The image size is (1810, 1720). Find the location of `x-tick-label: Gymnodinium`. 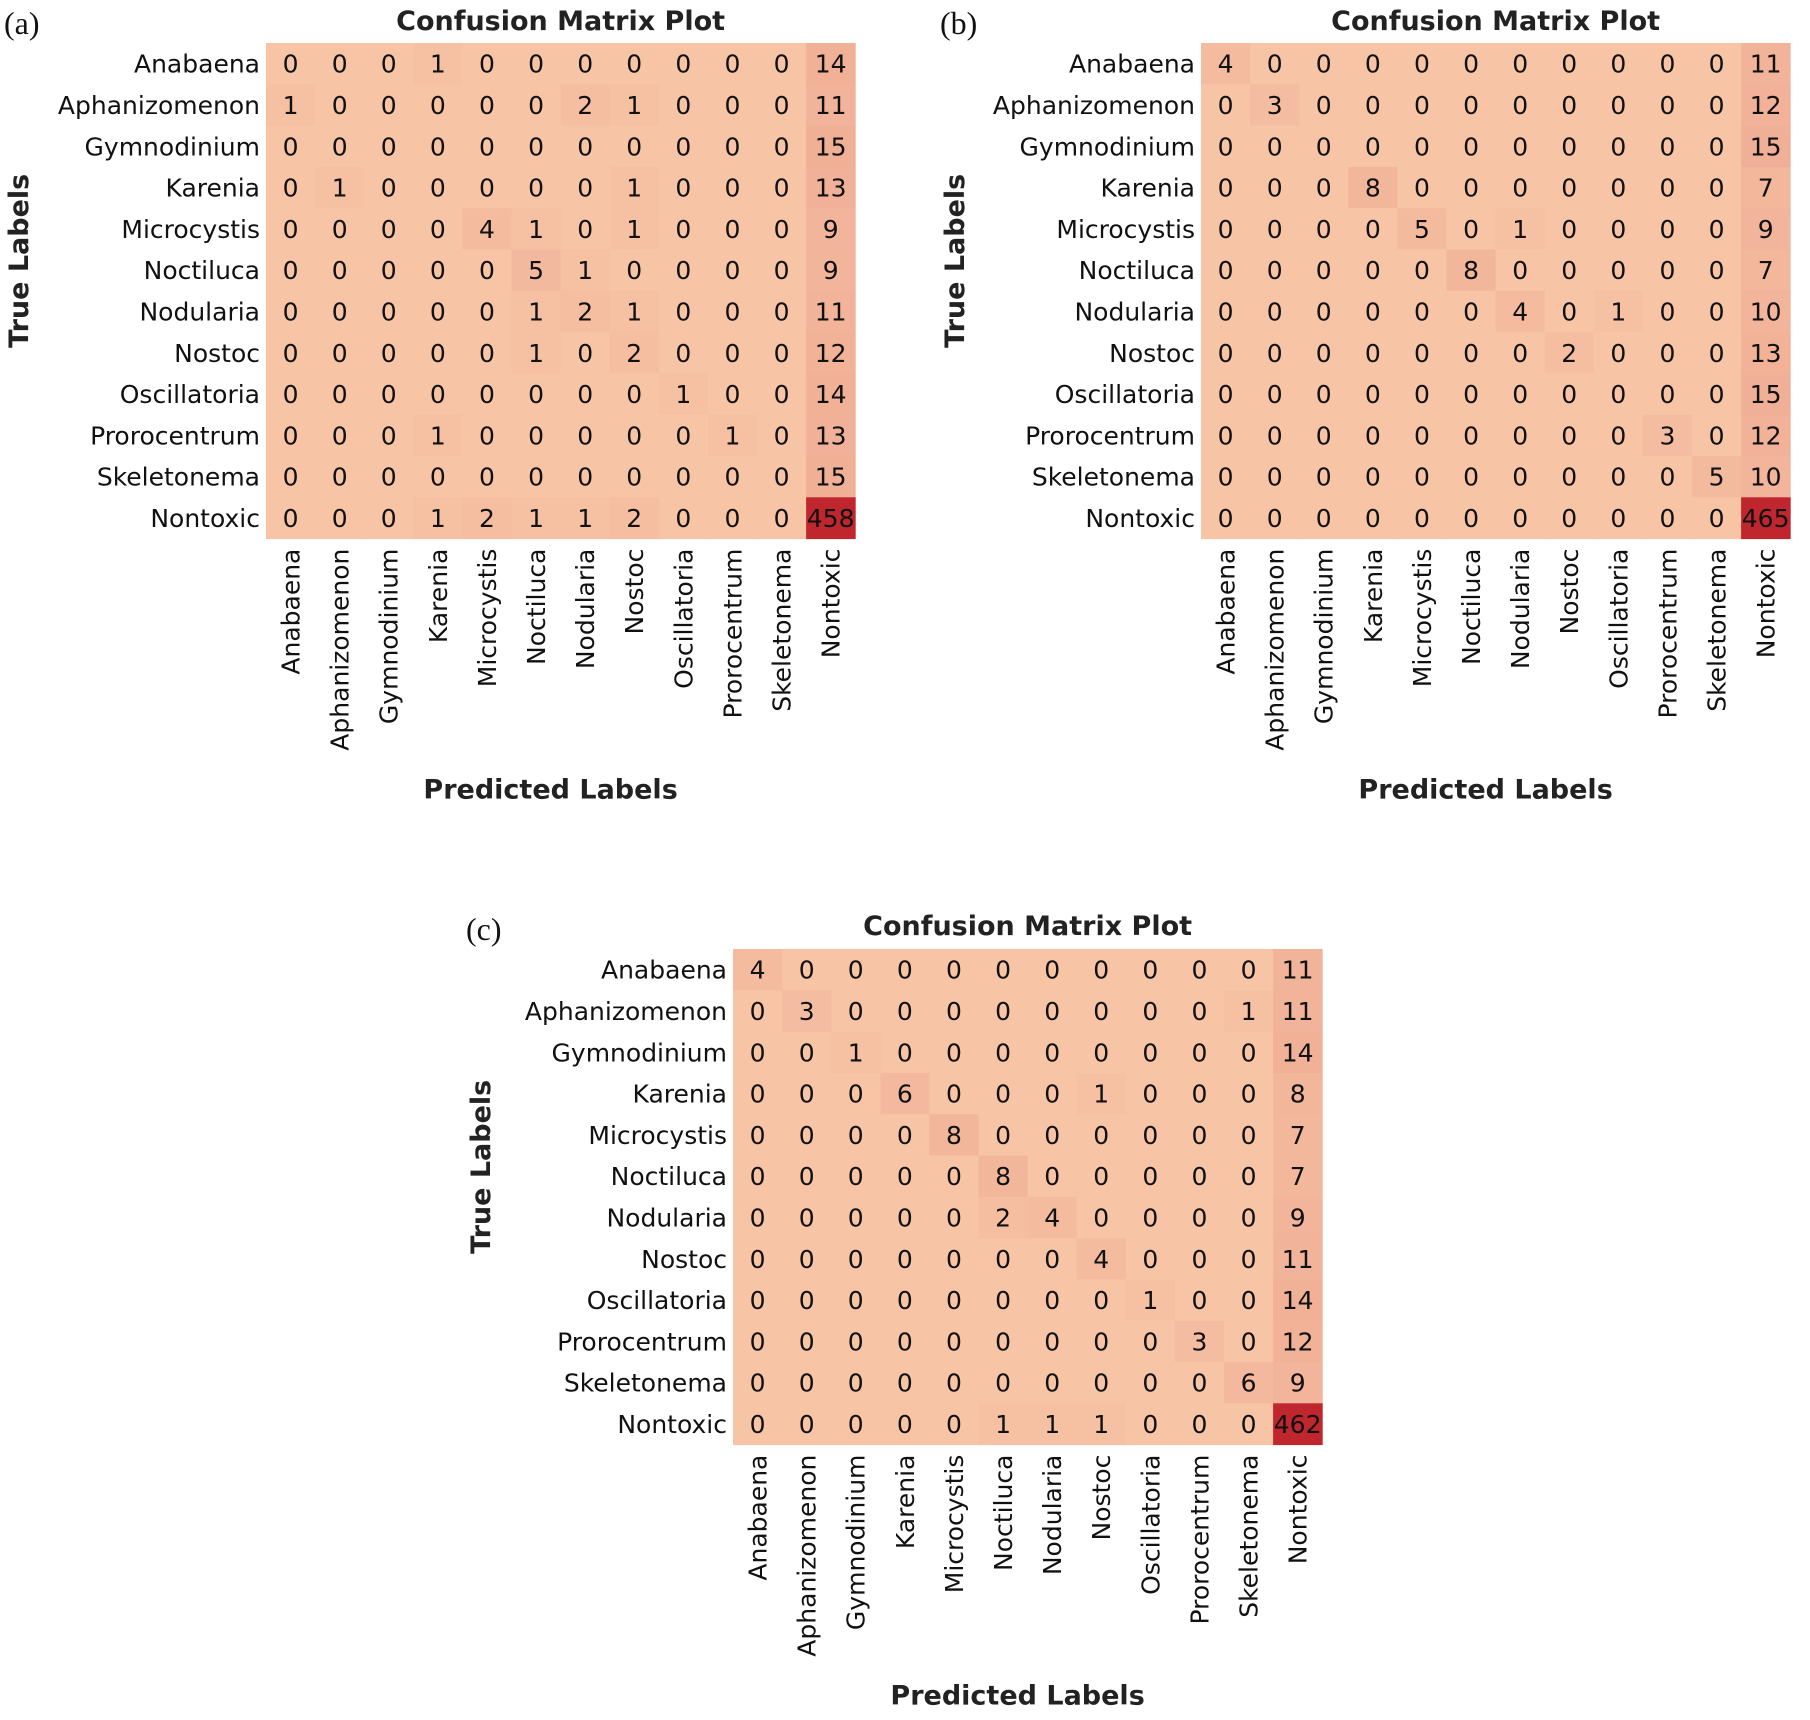

x-tick-label: Gymnodinium is located at coordinates (389, 636).